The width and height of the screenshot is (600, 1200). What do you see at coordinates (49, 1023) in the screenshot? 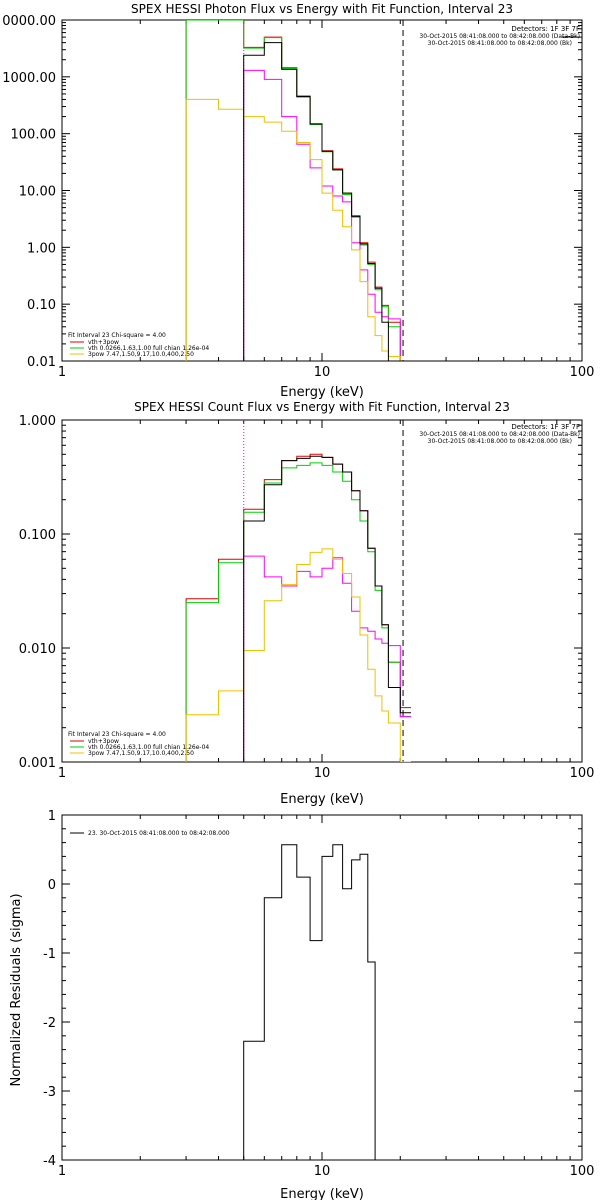
I see `residuals-y-tick-label: -2` at bounding box center [49, 1023].